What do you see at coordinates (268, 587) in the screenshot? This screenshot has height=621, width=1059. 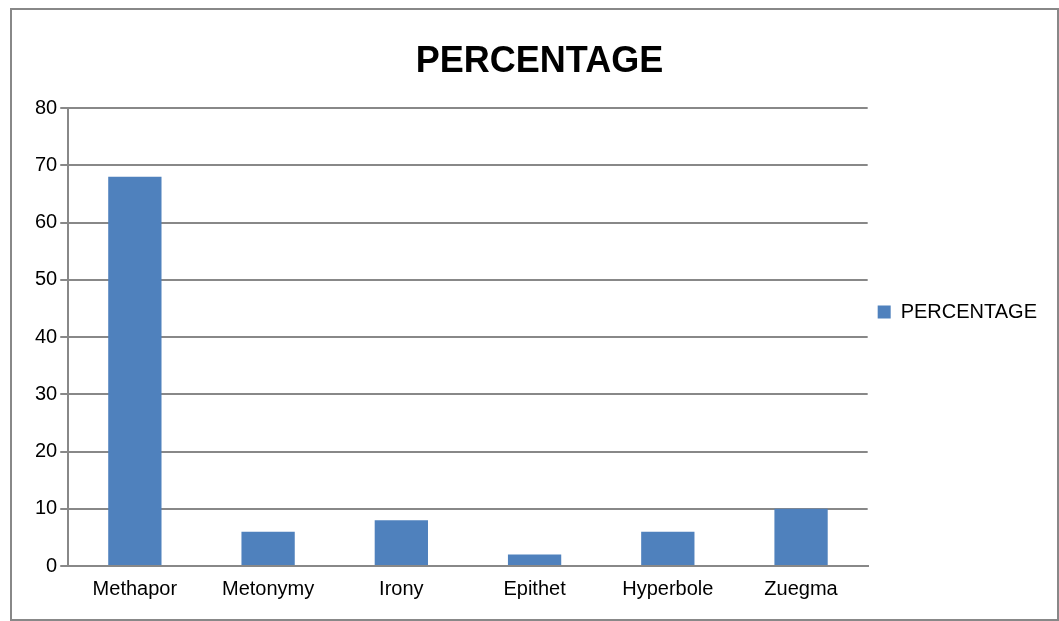 I see `x-tick-label: Metonymy` at bounding box center [268, 587].